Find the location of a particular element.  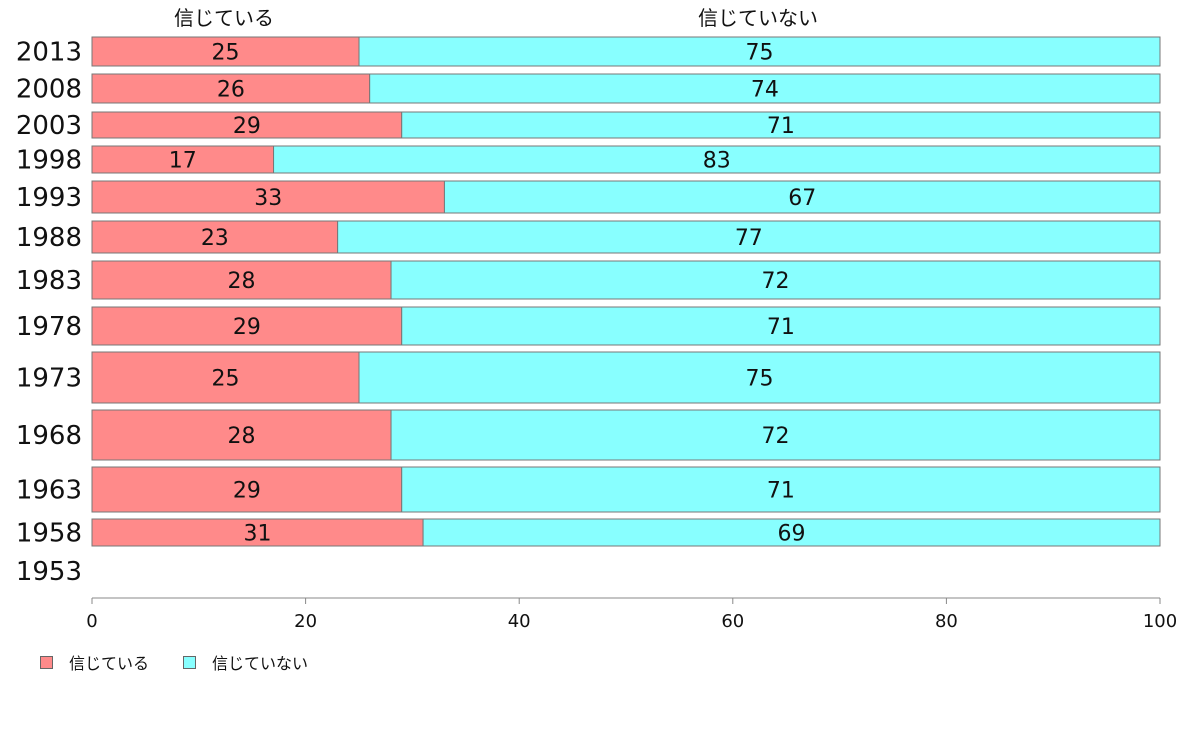

x-tick-label-0: 0 is located at coordinates (91, 621).